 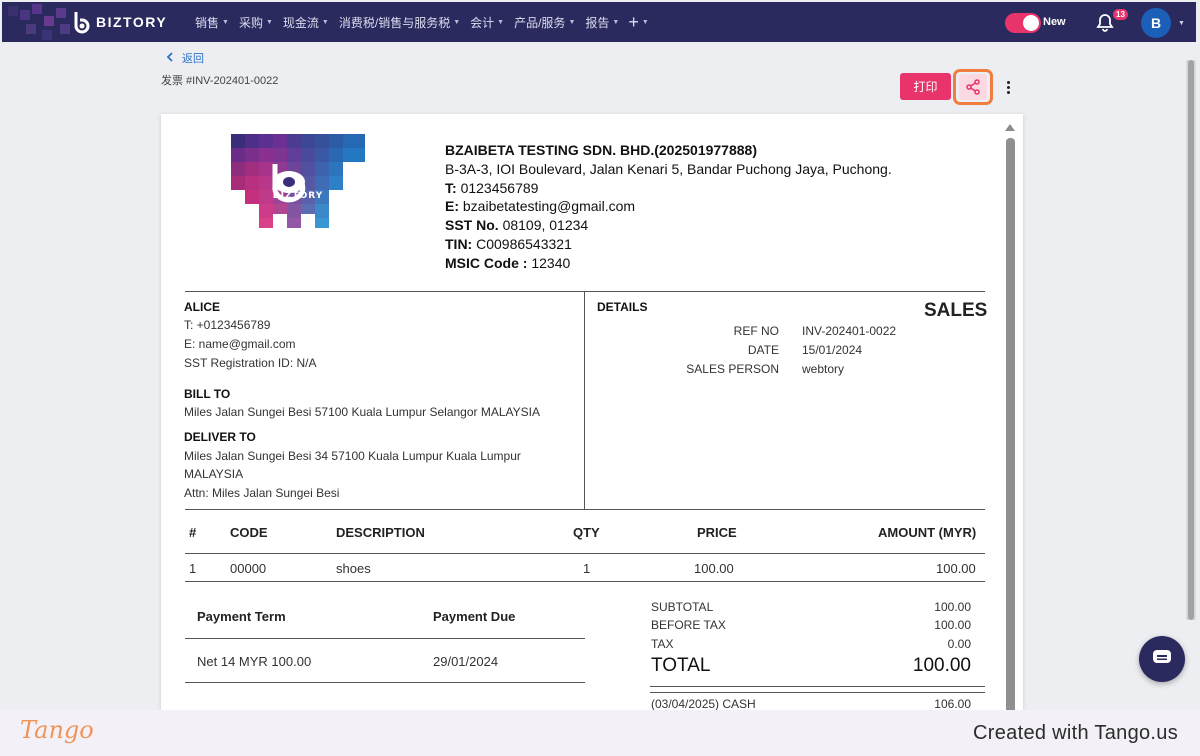 What do you see at coordinates (763, 350) in the screenshot?
I see `date-label: DATE` at bounding box center [763, 350].